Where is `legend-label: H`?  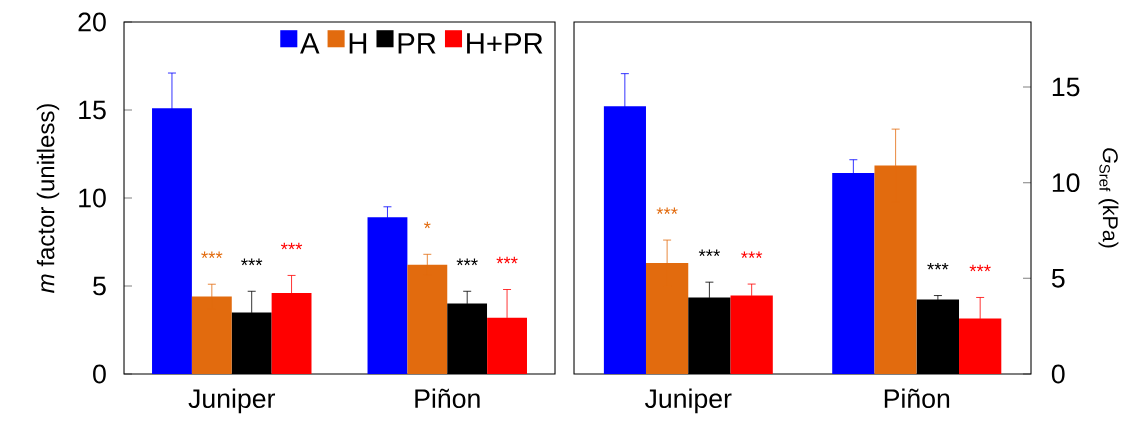 legend-label: H is located at coordinates (358, 43).